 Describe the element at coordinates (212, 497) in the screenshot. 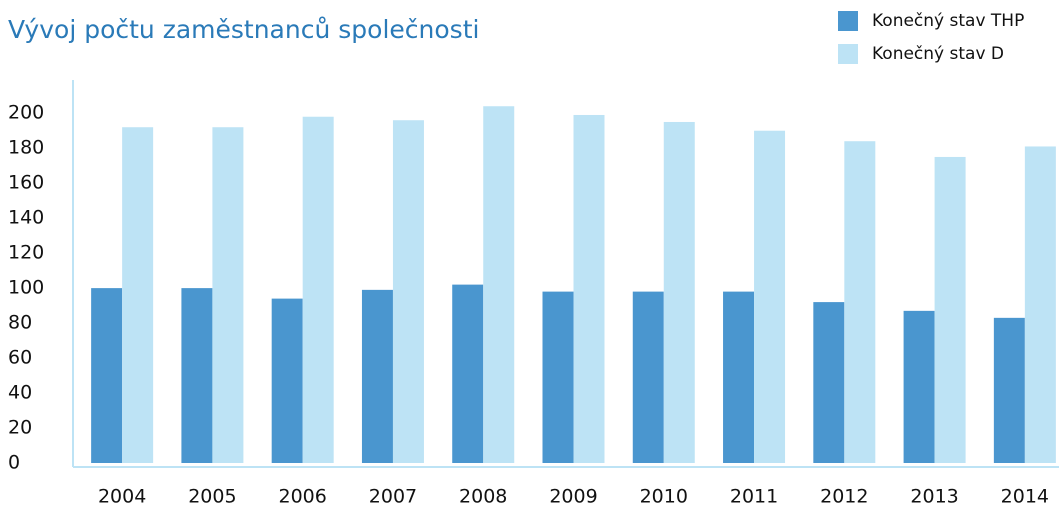

I see `x-tick-label: 2005` at that location.